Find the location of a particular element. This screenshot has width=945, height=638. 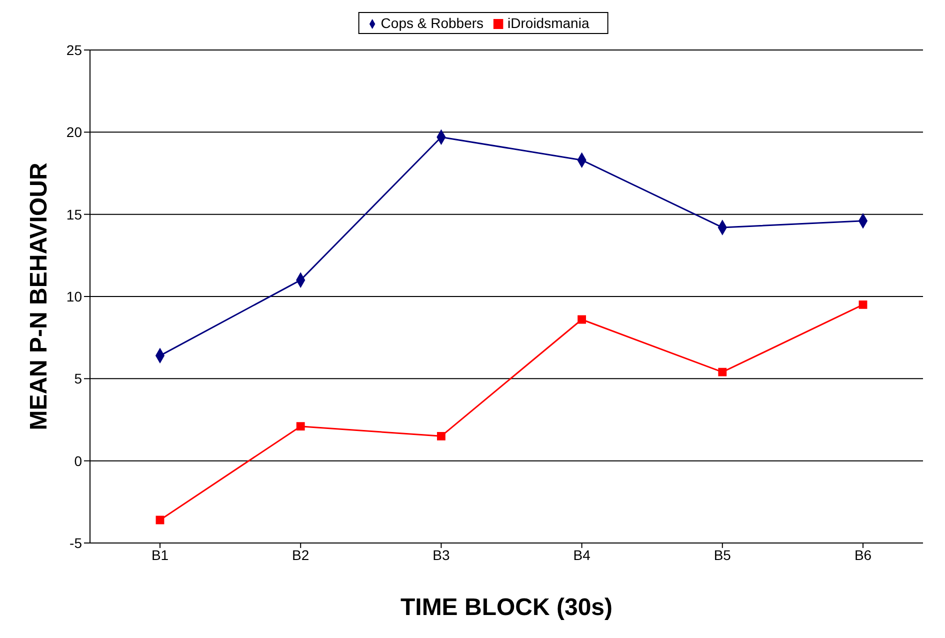

x-tick-label: B2 is located at coordinates (301, 554).